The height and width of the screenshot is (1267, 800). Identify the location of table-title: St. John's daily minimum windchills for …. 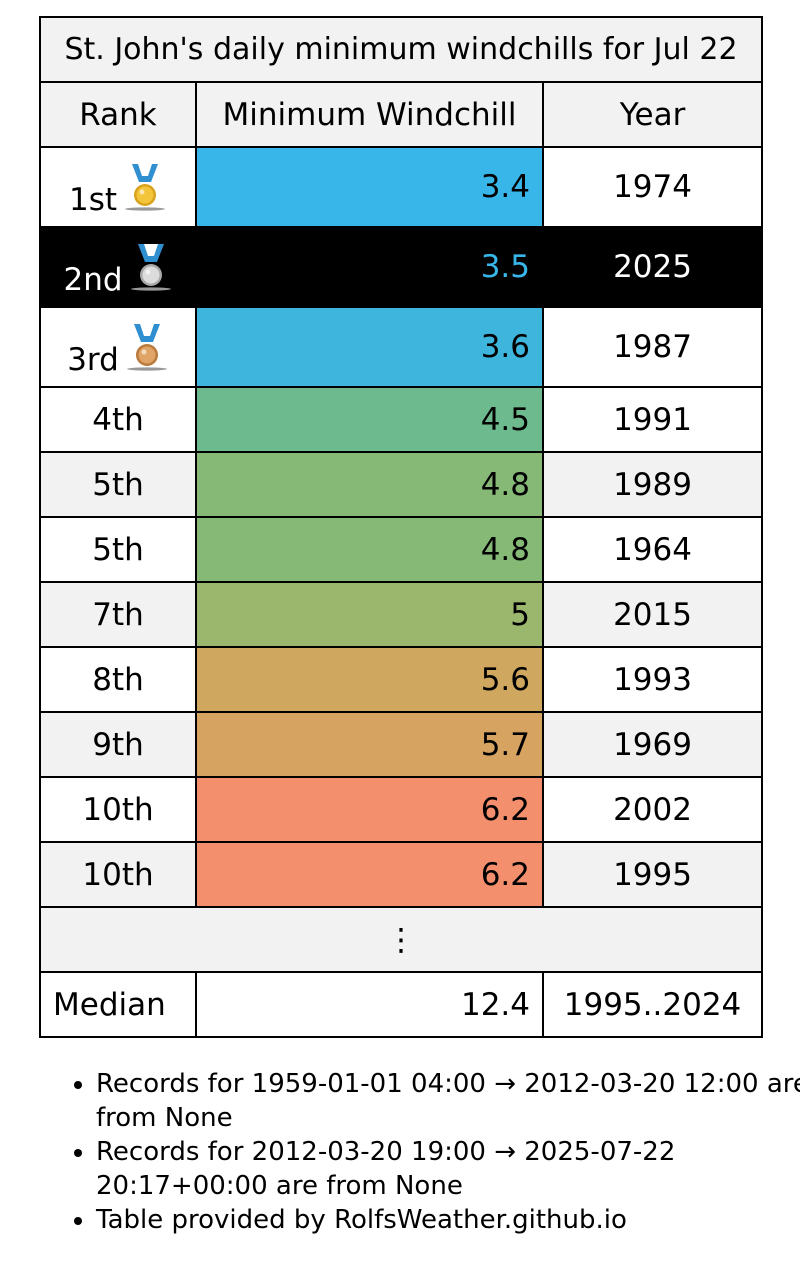
(401, 49).